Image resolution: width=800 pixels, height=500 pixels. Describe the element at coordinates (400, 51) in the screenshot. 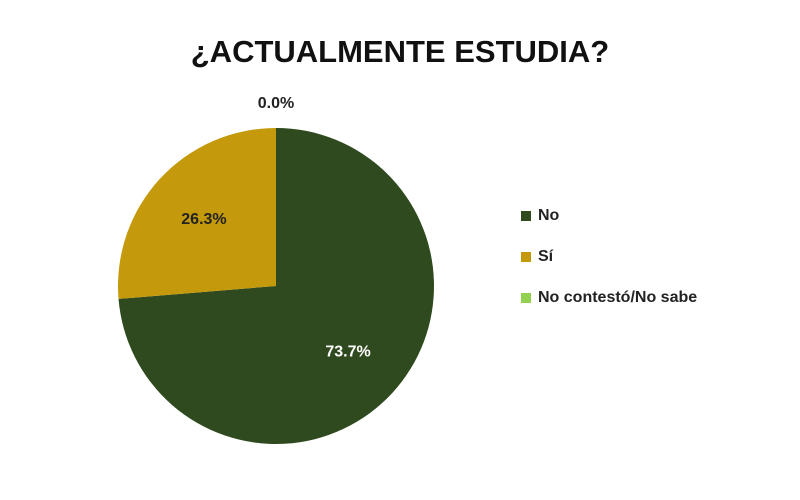

I see `chart-title: ¿ACTUALMENTE ESTUDIA?` at that location.